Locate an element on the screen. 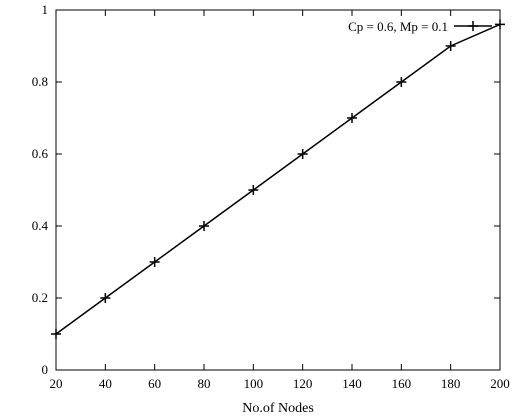 This screenshot has width=516, height=416. x-tick-label: 180 is located at coordinates (451, 383).